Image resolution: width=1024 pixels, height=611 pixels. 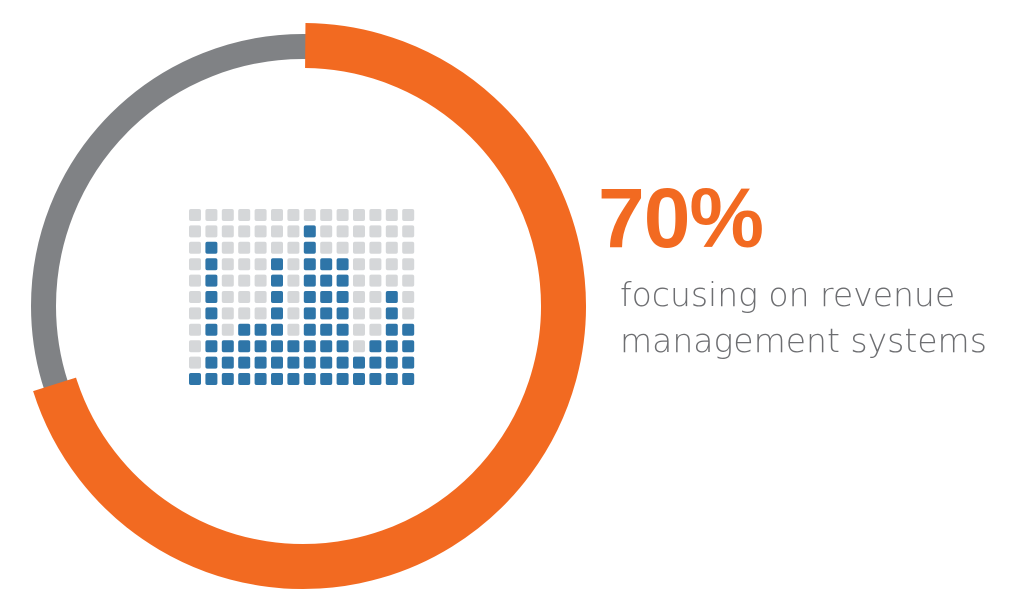 What do you see at coordinates (681, 218) in the screenshot?
I see `value-label: 70%` at bounding box center [681, 218].